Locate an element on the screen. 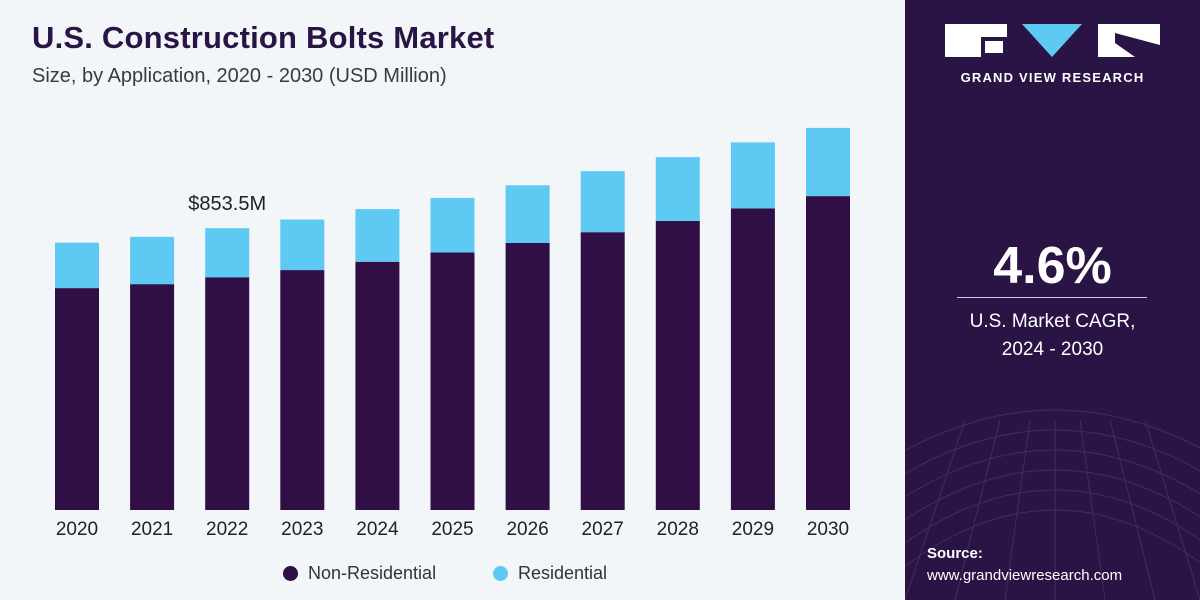 This screenshot has height=600, width=1200. legend-item-residential: Residential is located at coordinates (550, 573).